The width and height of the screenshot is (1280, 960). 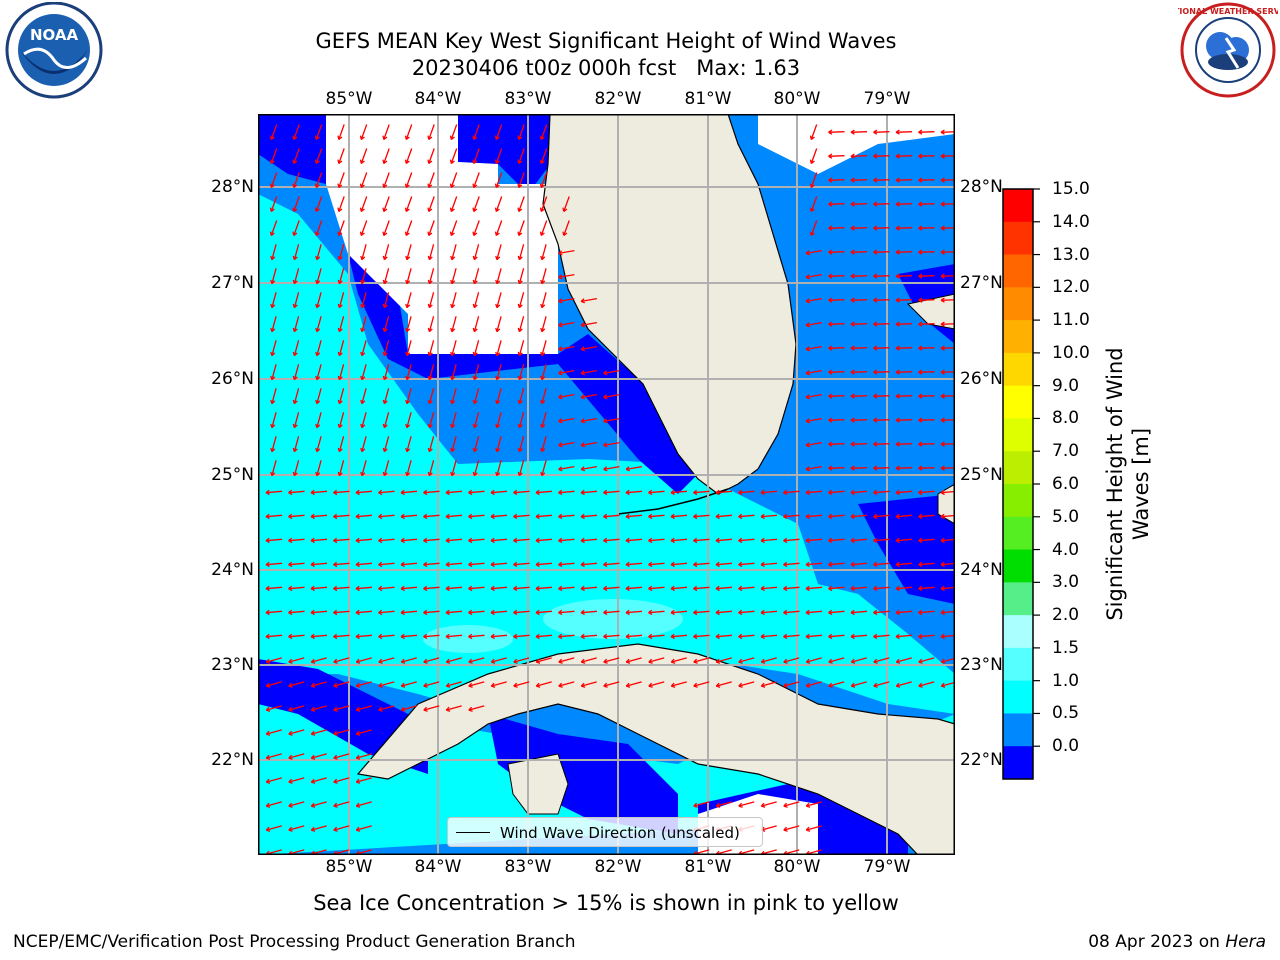 What do you see at coordinates (1066, 451) in the screenshot?
I see `colorbar-tick-label: 7.0` at bounding box center [1066, 451].